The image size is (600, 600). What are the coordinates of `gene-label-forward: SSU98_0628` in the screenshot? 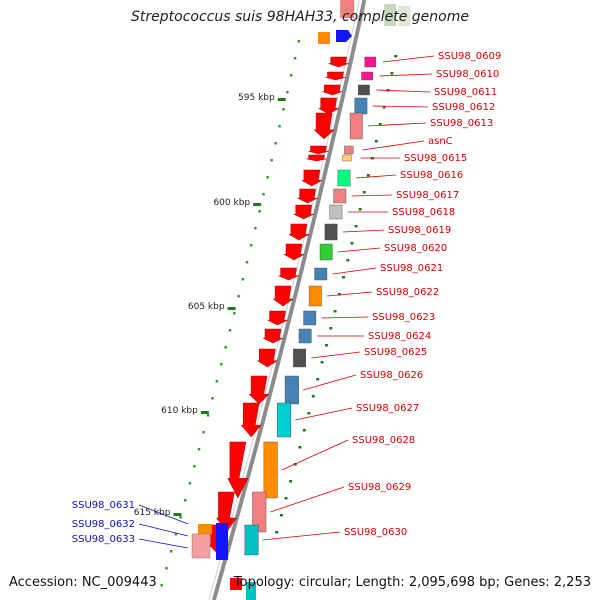 It's located at (383, 440).